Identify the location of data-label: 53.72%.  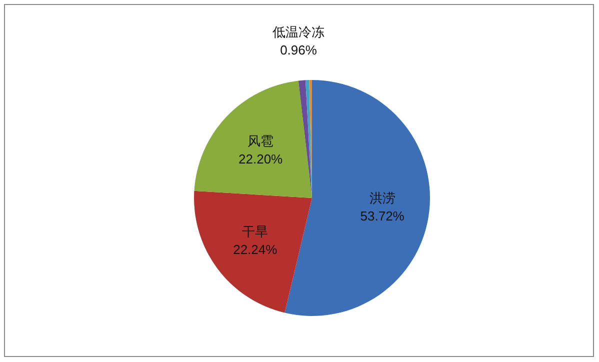
(382, 216).